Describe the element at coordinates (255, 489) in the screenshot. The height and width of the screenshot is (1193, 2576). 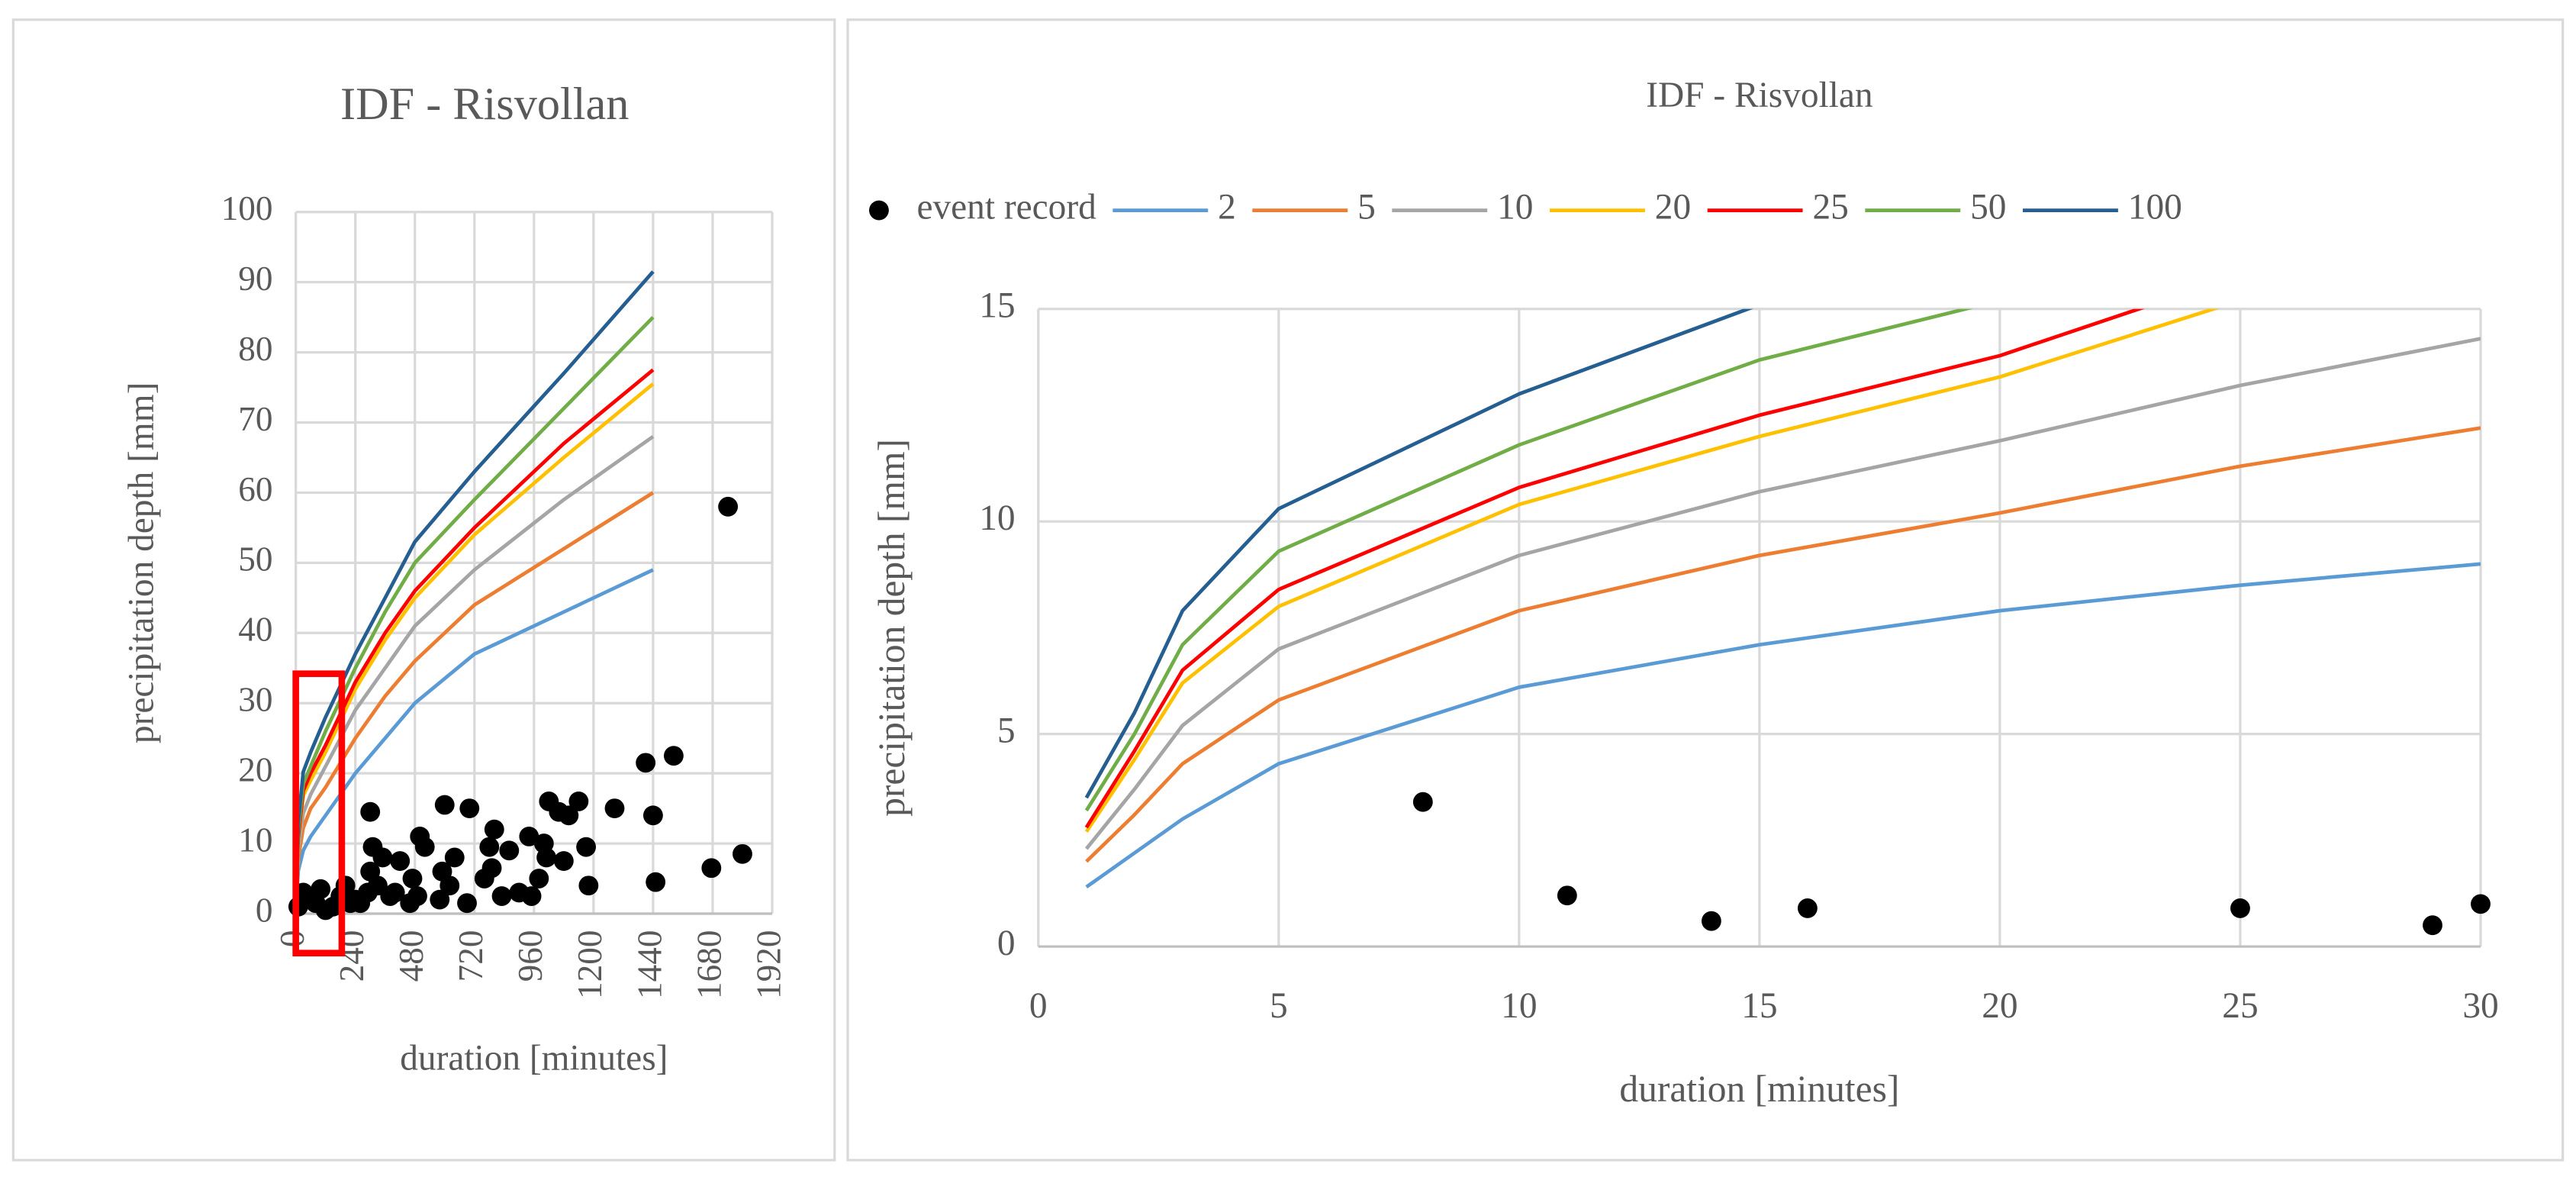
I see `y-tick-label: 60` at that location.